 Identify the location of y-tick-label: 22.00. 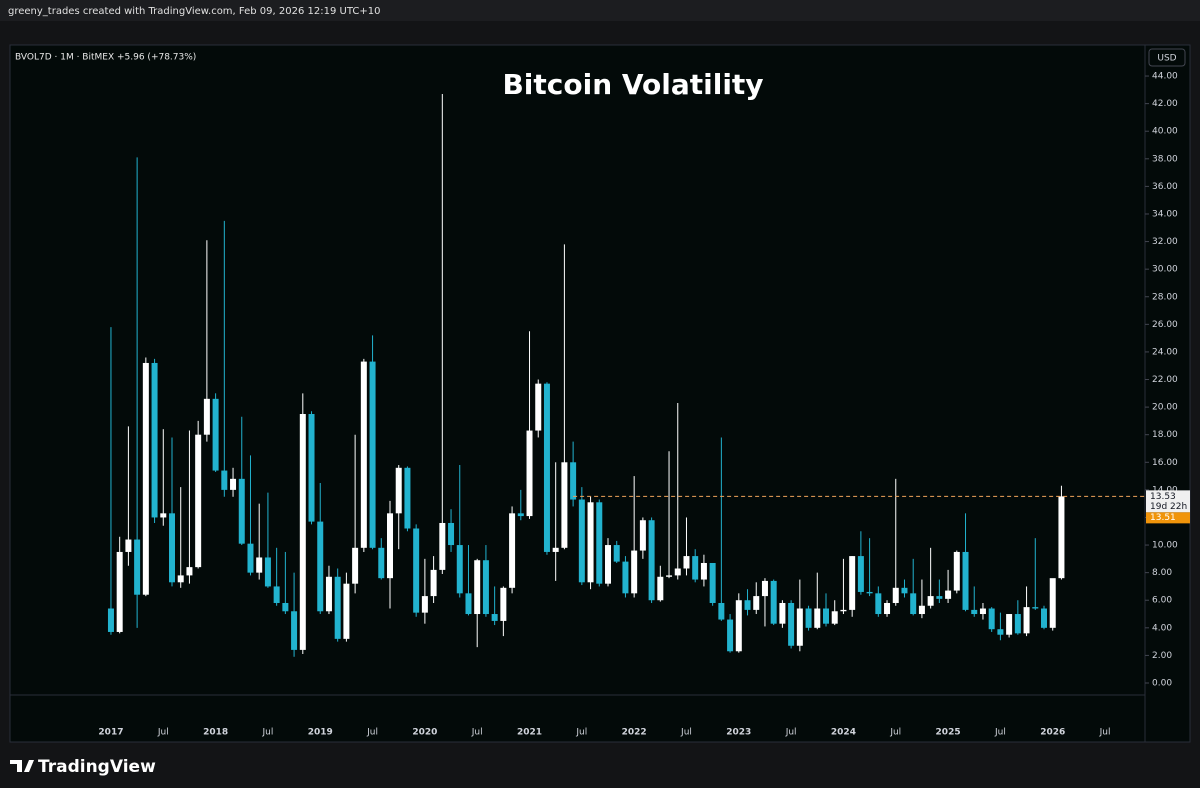
(1165, 380).